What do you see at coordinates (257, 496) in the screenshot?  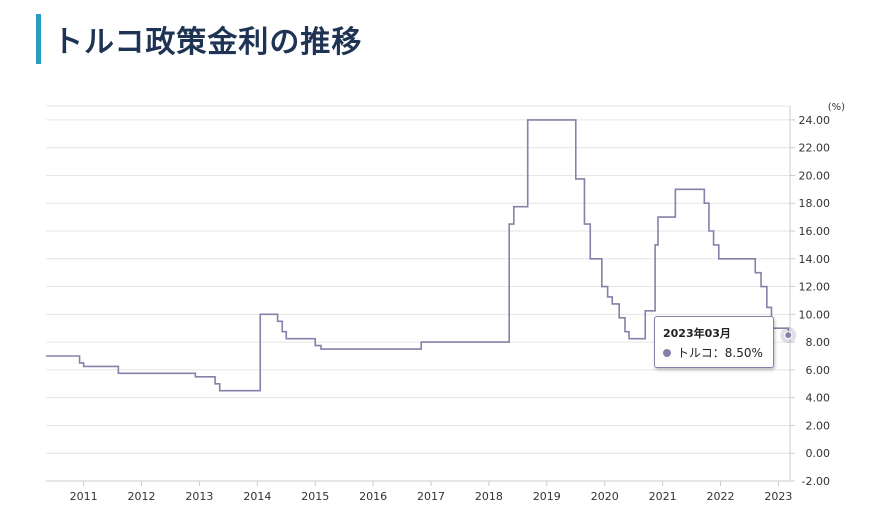 I see `x-tick-label: 2014` at bounding box center [257, 496].